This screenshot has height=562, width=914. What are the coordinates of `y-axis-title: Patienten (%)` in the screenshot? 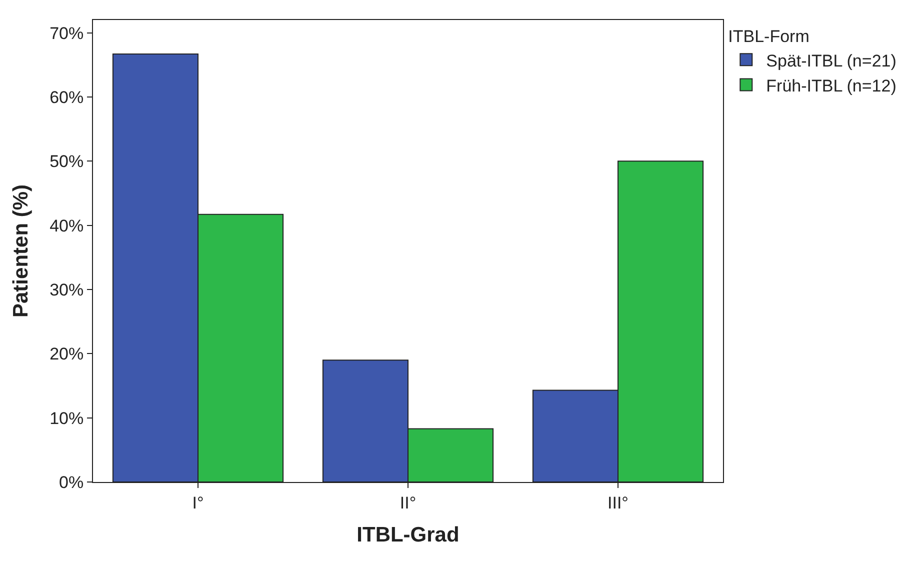 It's located at (21, 251).